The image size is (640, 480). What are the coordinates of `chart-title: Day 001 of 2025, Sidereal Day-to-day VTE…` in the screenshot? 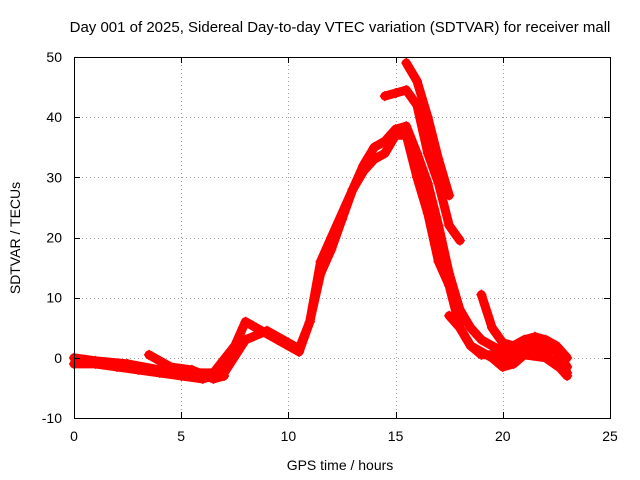 It's located at (340, 27).